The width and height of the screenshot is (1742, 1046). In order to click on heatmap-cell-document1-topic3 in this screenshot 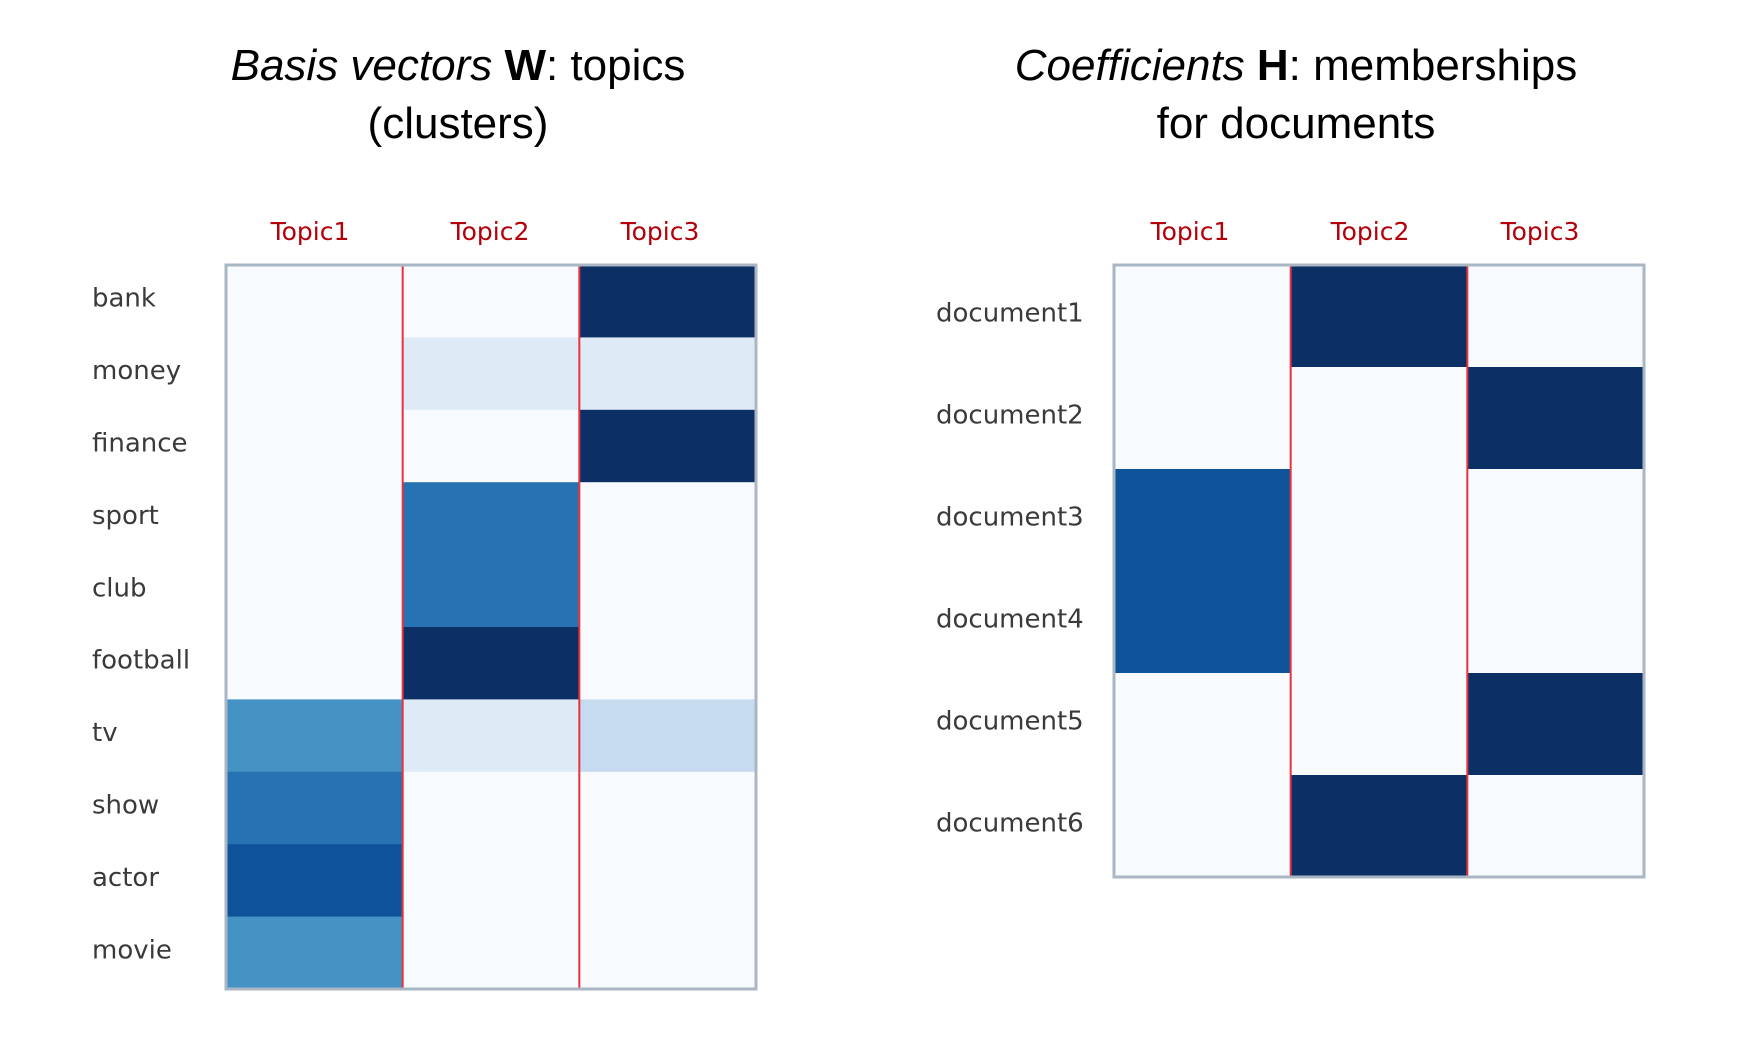, I will do `click(1556, 316)`.